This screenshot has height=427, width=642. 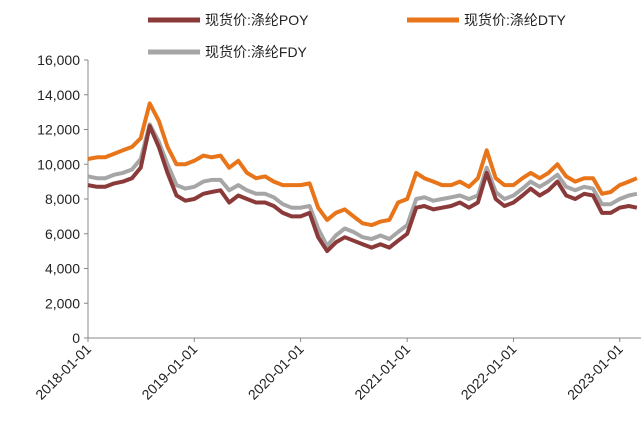 What do you see at coordinates (257, 20) in the screenshot?
I see `legend-label: 现货价:涤纶POY` at bounding box center [257, 20].